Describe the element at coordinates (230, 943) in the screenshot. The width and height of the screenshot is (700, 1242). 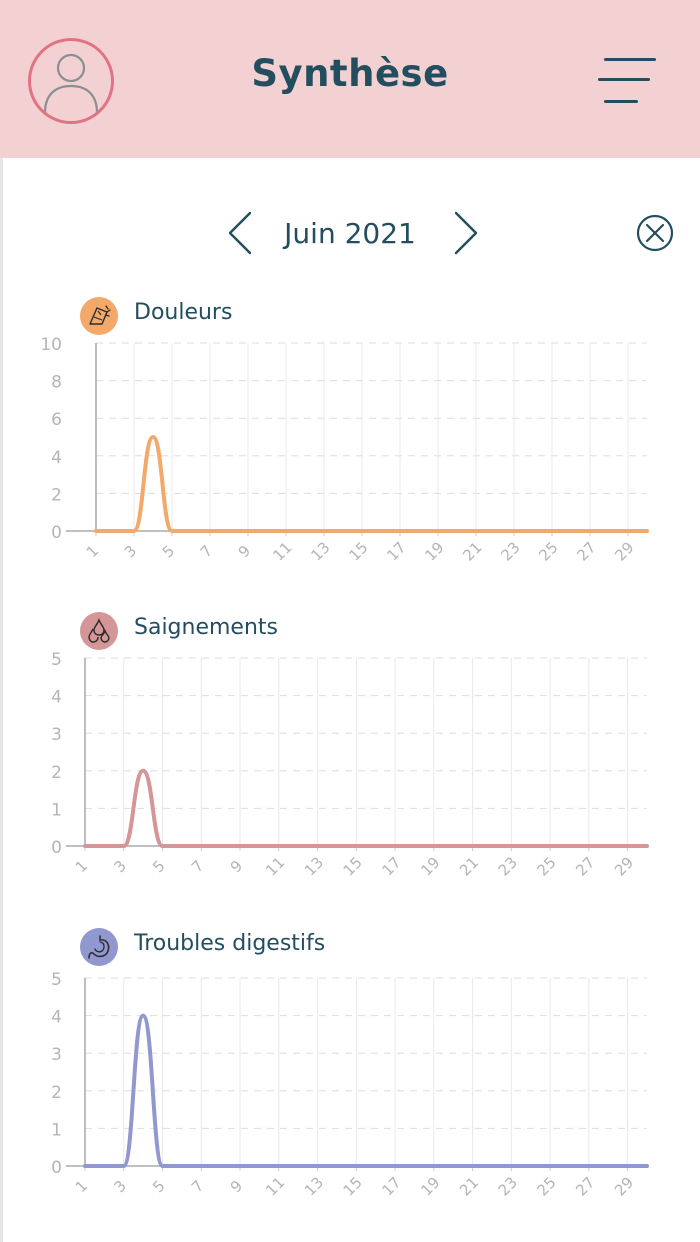
I see `chart-title: Troubles digestifs` at that location.